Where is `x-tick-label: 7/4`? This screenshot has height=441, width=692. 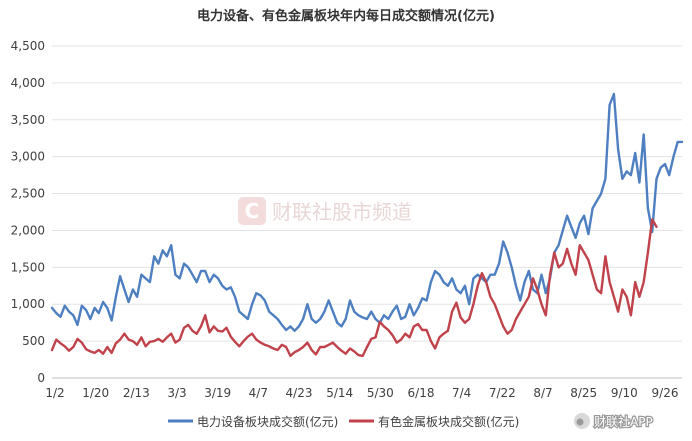 x-tick-label: 7/4 is located at coordinates (461, 393).